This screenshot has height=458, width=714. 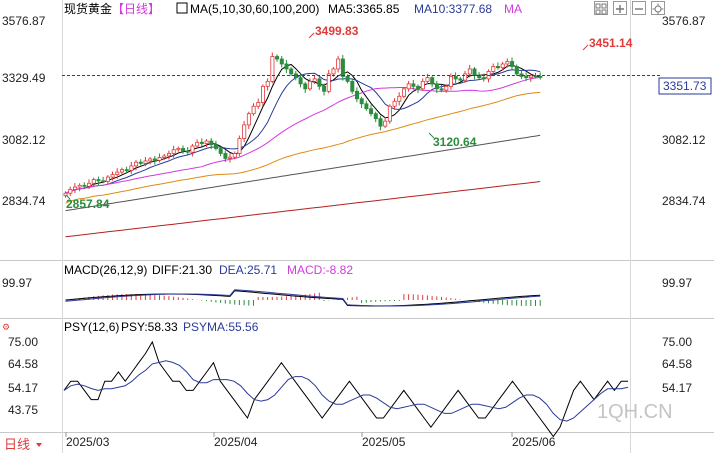 I want to click on psy-y-tick-left: 64.58, so click(x=23, y=364).